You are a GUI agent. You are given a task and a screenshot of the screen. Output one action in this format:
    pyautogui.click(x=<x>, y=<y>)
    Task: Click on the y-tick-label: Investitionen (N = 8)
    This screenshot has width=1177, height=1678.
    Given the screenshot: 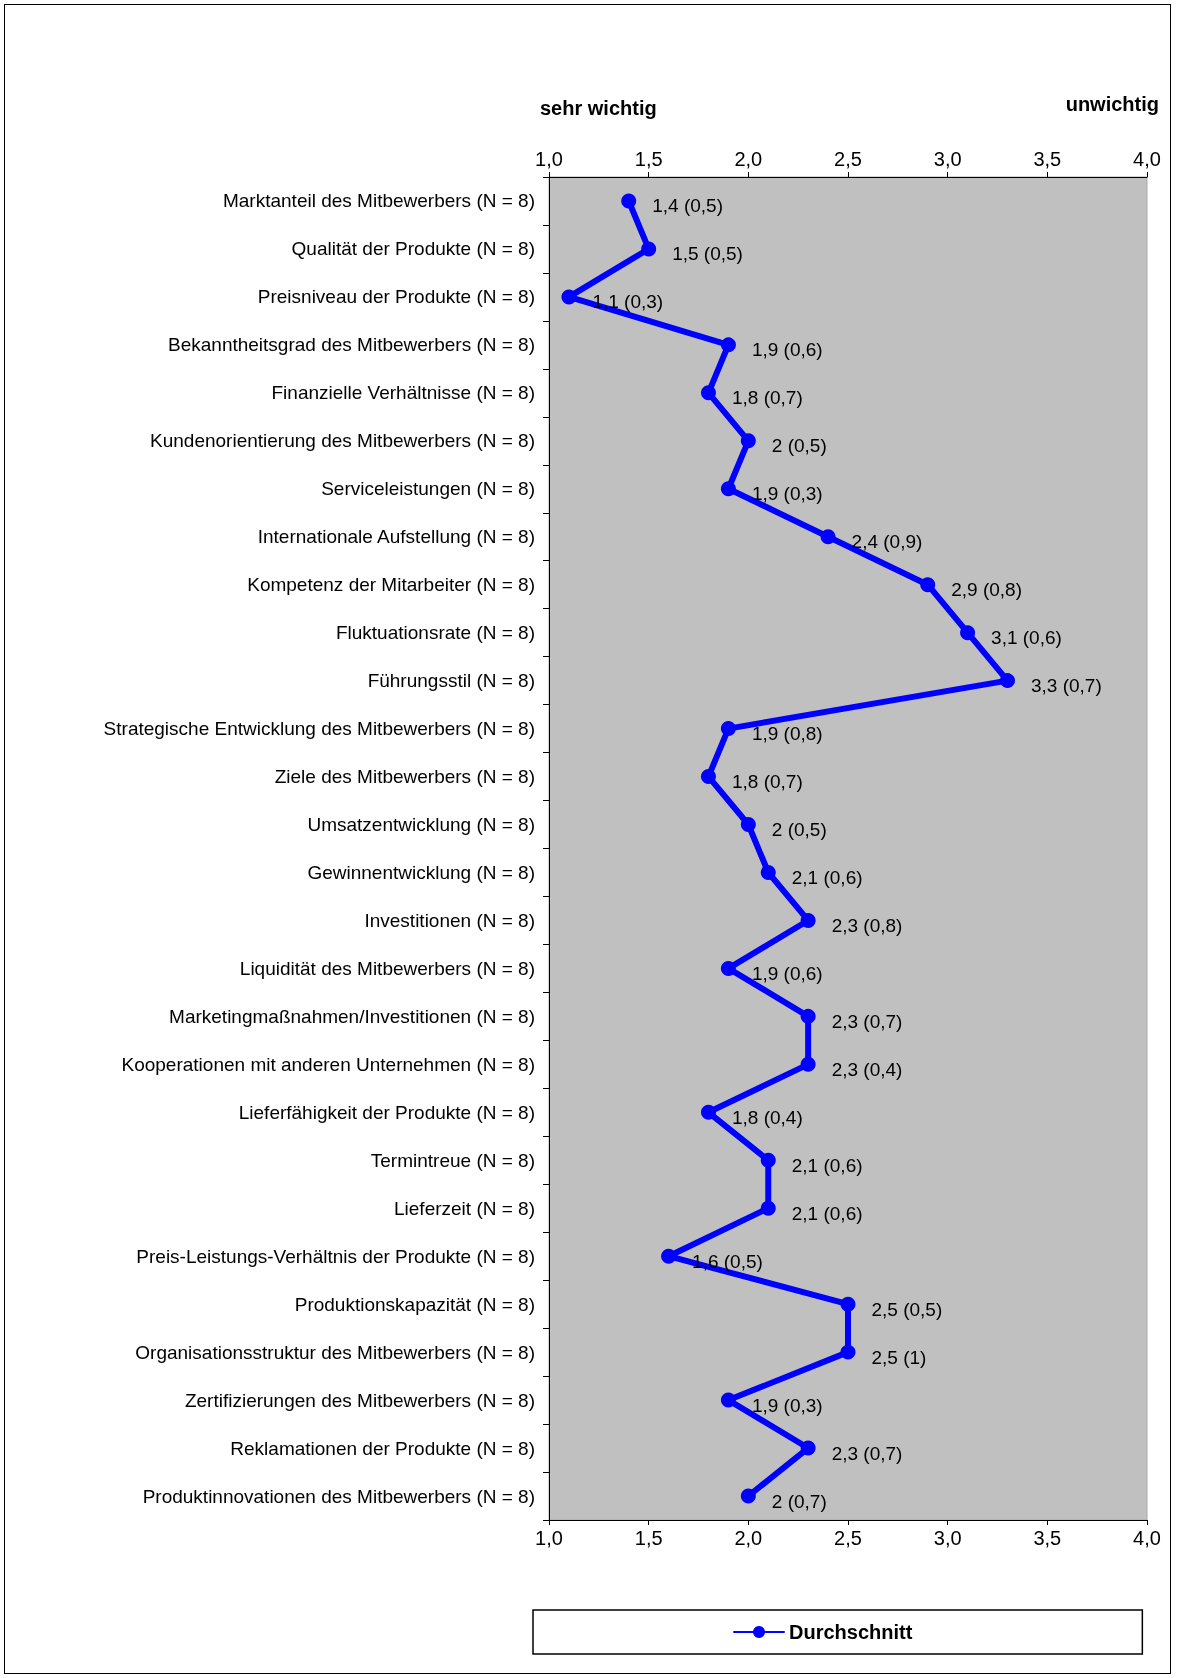 What is the action you would take?
    pyautogui.click(x=449, y=920)
    